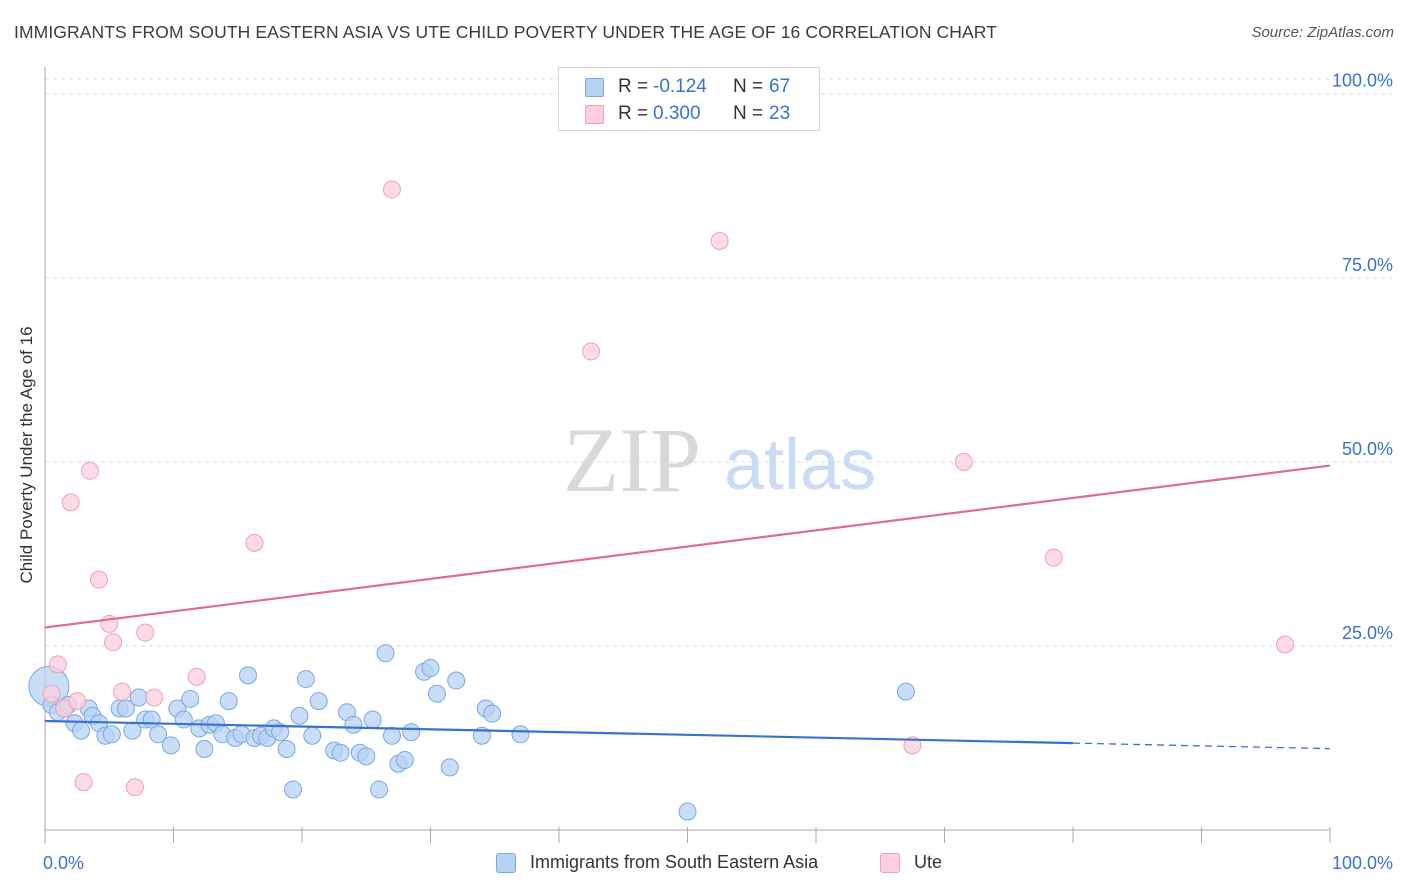 This screenshot has width=1406, height=892. What do you see at coordinates (780, 113) in the screenshot?
I see `legend-n-value: 23` at bounding box center [780, 113].